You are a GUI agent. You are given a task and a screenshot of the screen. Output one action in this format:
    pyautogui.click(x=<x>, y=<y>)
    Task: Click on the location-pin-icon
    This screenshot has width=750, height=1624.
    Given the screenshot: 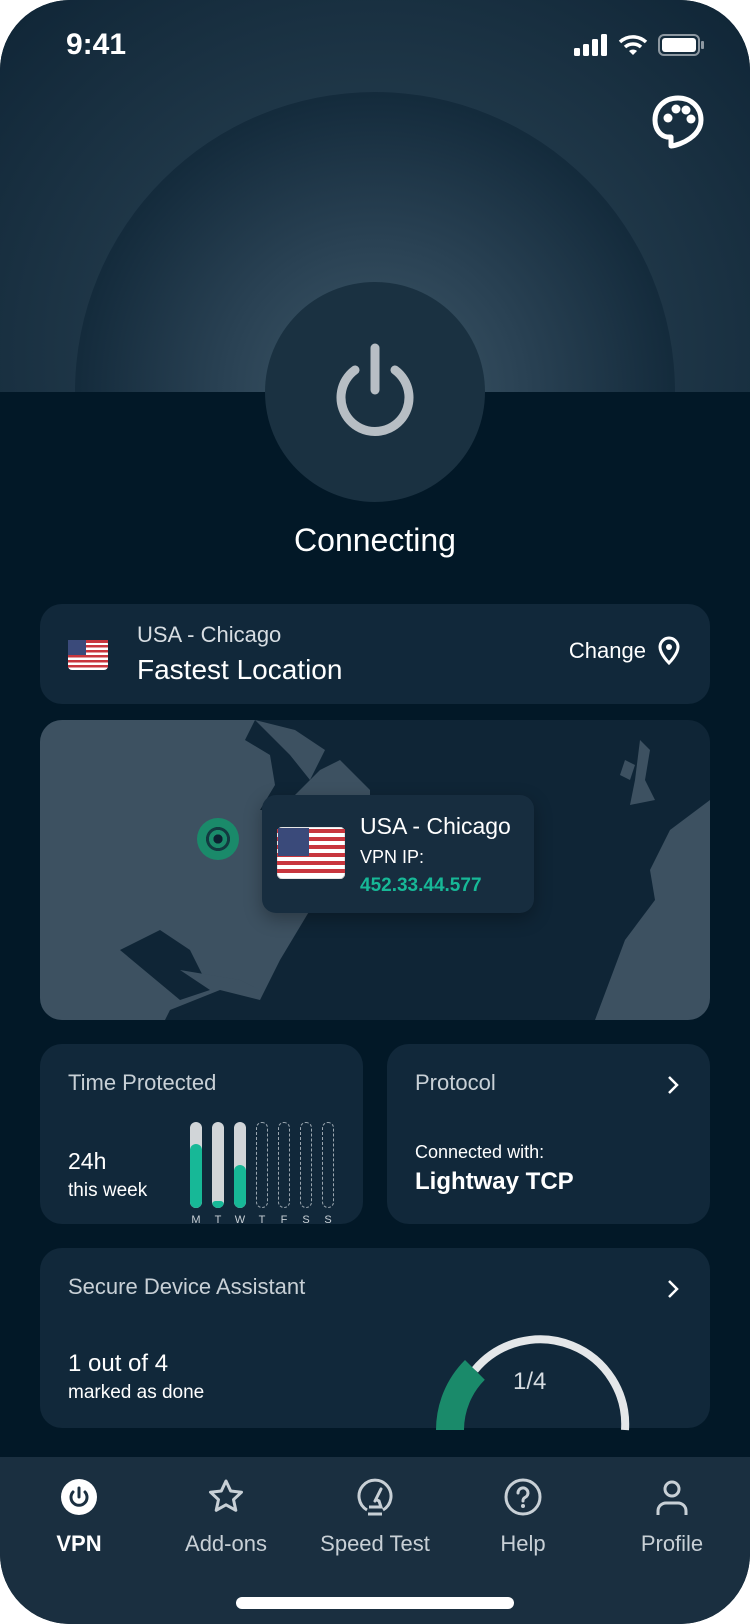 What is the action you would take?
    pyautogui.click(x=669, y=651)
    